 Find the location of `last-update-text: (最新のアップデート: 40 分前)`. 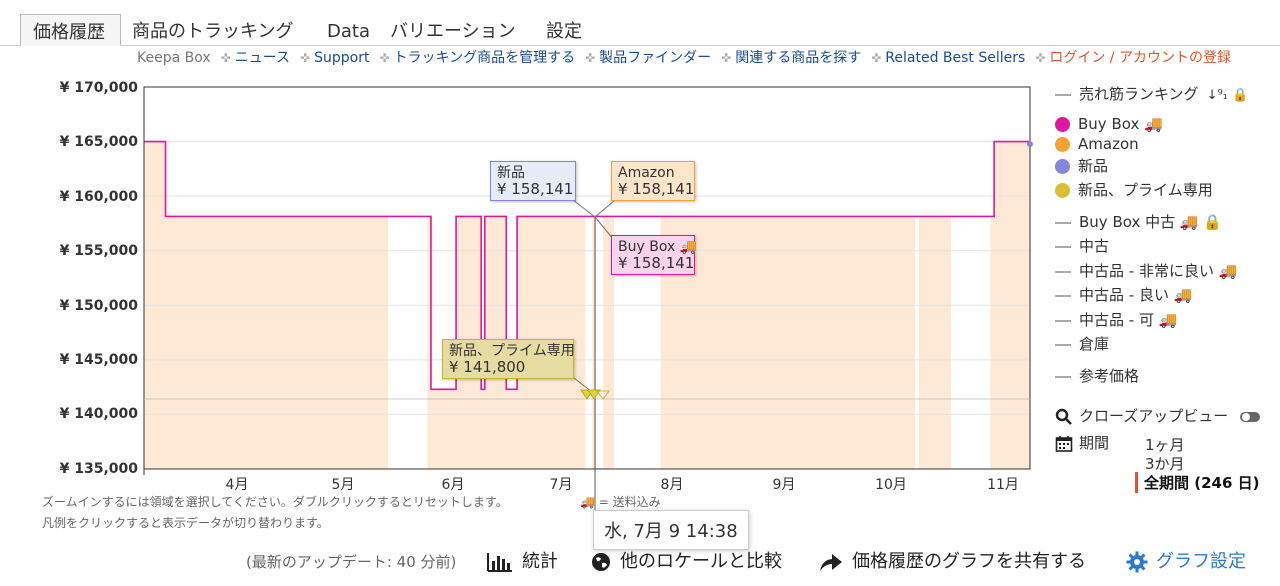

last-update-text: (最新のアップデート: 40 分前) is located at coordinates (351, 562).